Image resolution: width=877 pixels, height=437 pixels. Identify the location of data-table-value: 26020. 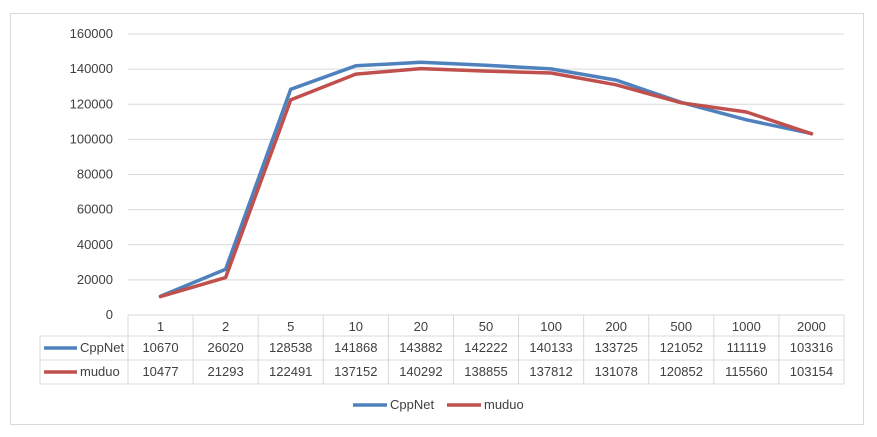
(226, 347).